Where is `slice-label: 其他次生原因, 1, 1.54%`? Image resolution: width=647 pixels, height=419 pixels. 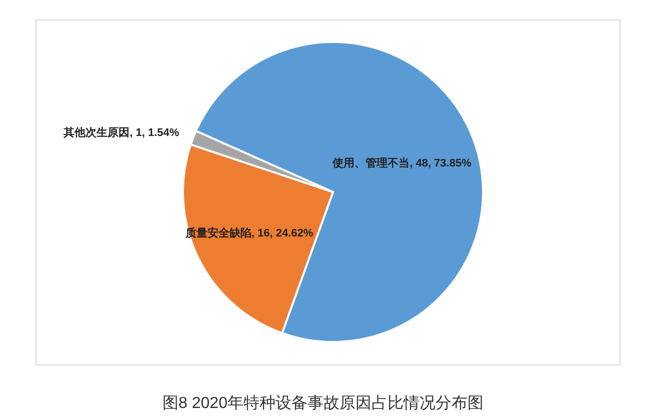 slice-label: 其他次生原因, 1, 1.54% is located at coordinates (121, 133).